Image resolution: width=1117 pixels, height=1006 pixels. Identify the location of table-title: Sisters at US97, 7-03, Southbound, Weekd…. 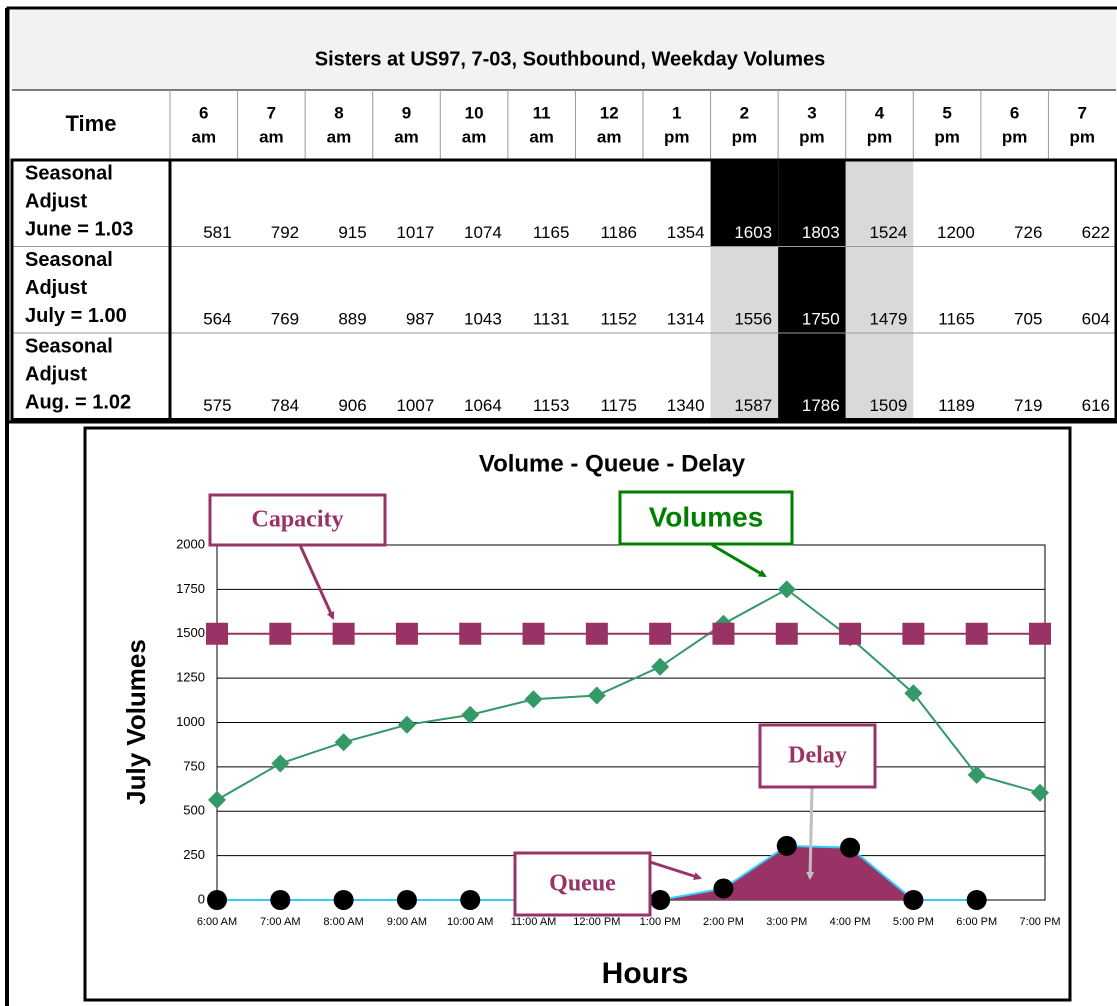
(570, 59).